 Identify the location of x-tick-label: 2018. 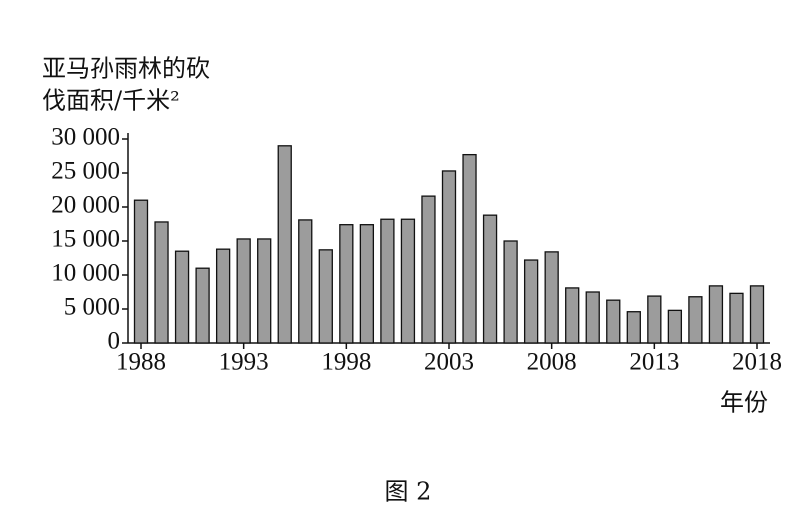
(757, 362).